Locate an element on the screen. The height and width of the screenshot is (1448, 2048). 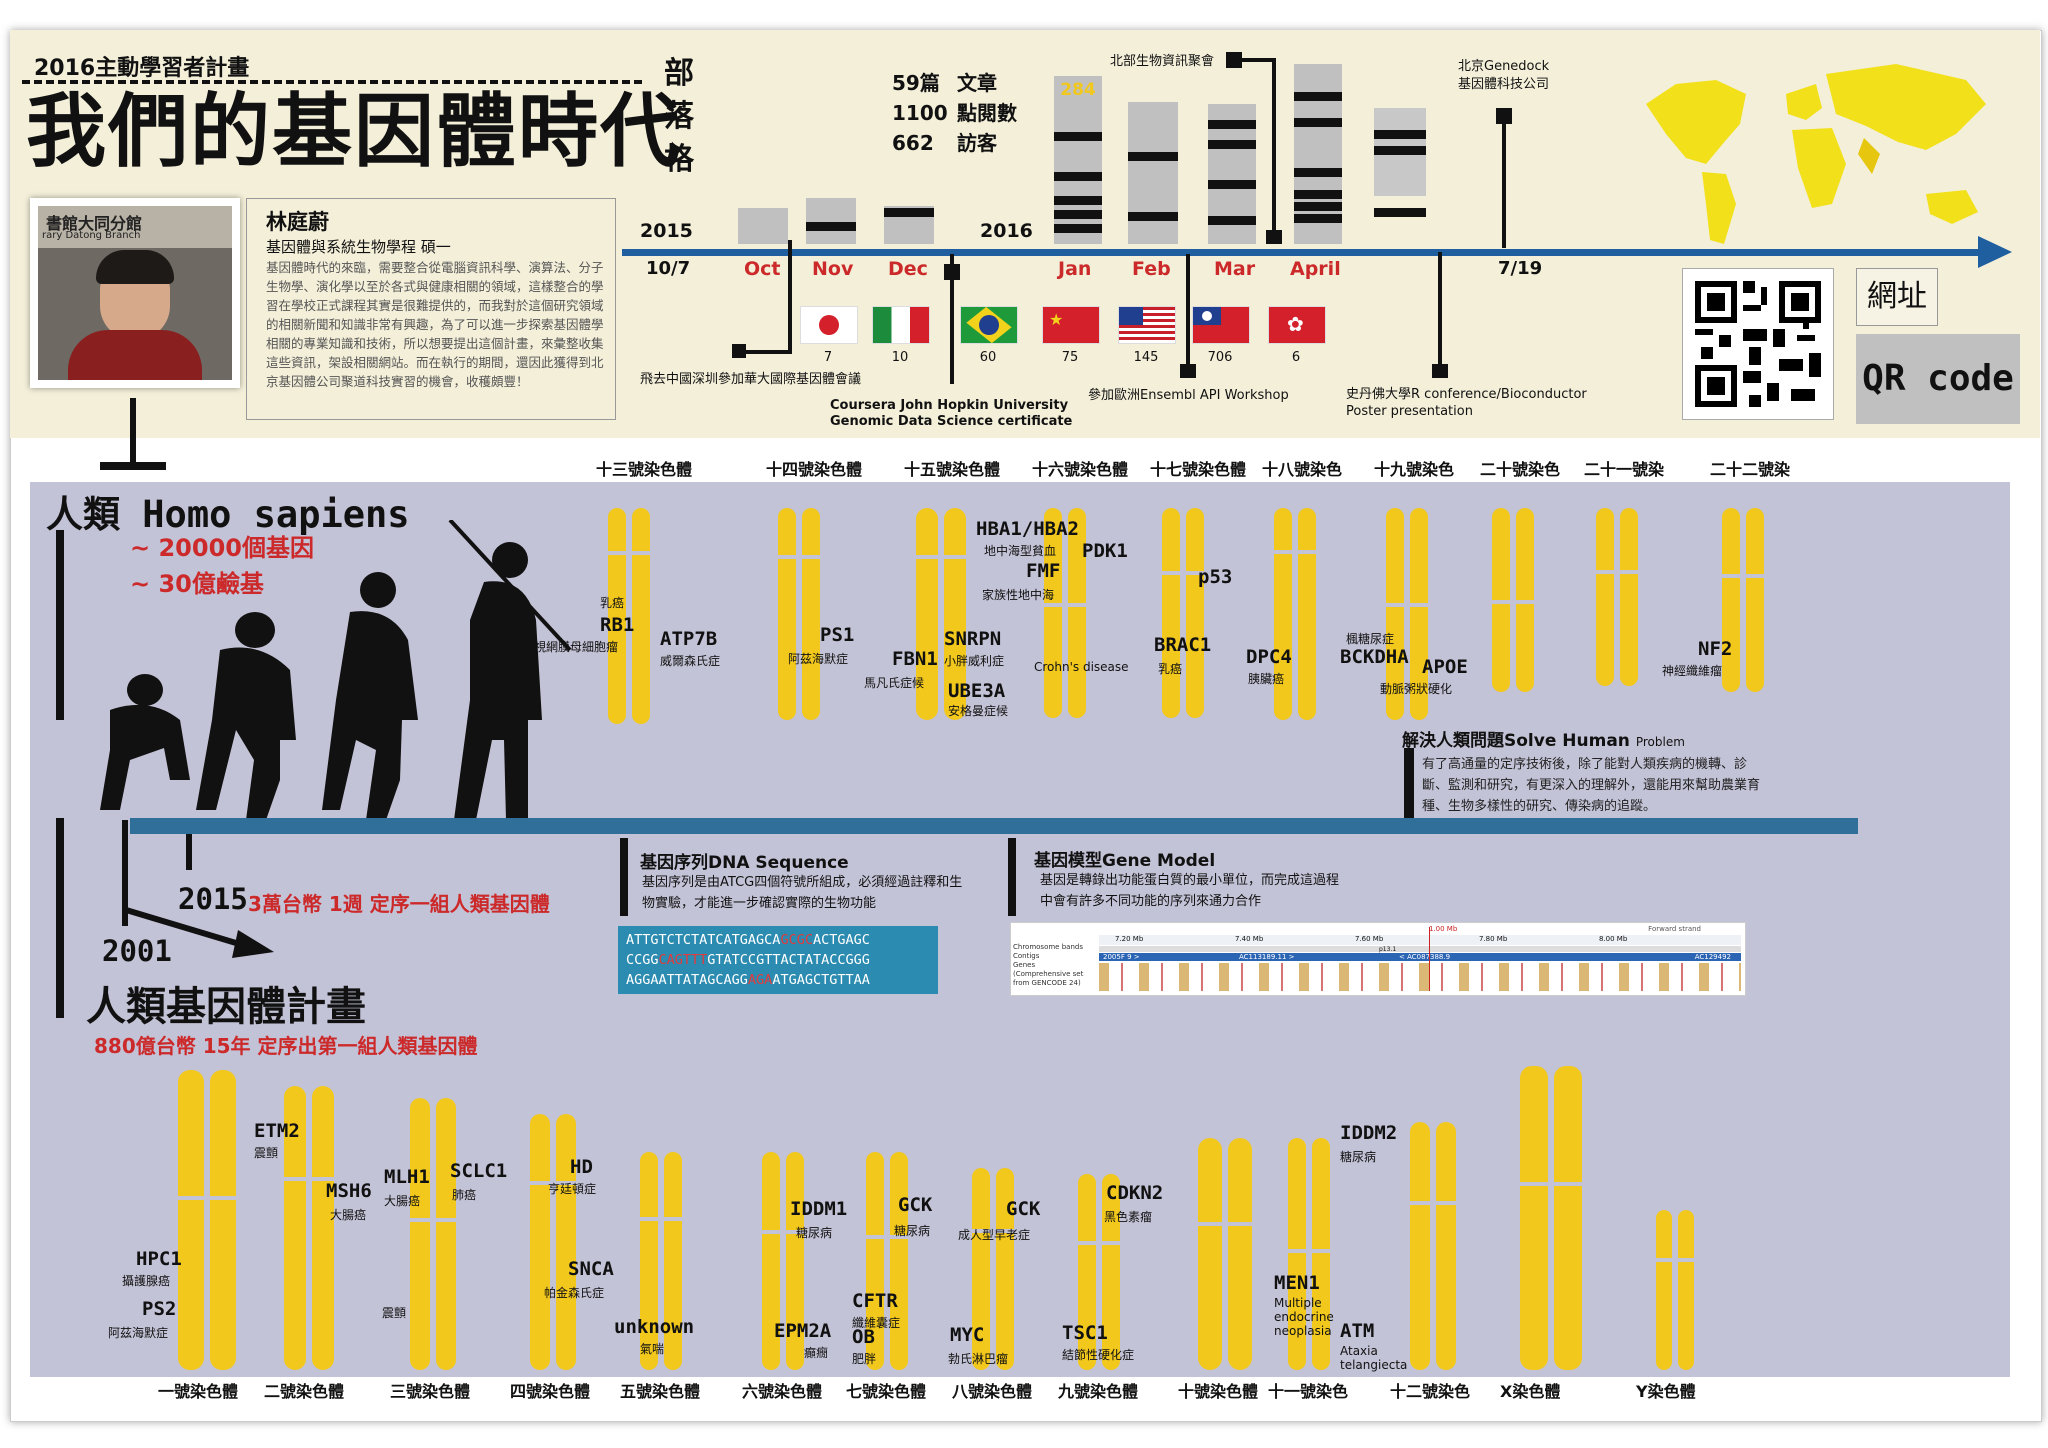
gene-label: DPC4 is located at coordinates (1269, 657).